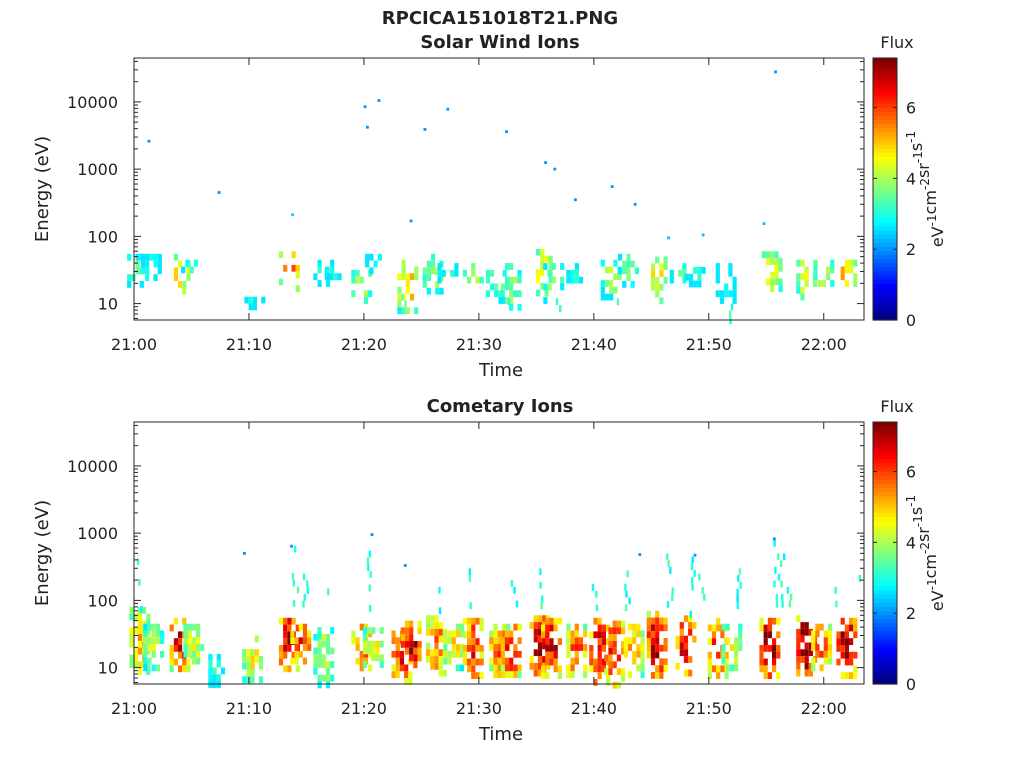 This screenshot has width=1024, height=768. I want to click on y-axis-label: Energy (eV), so click(42, 189).